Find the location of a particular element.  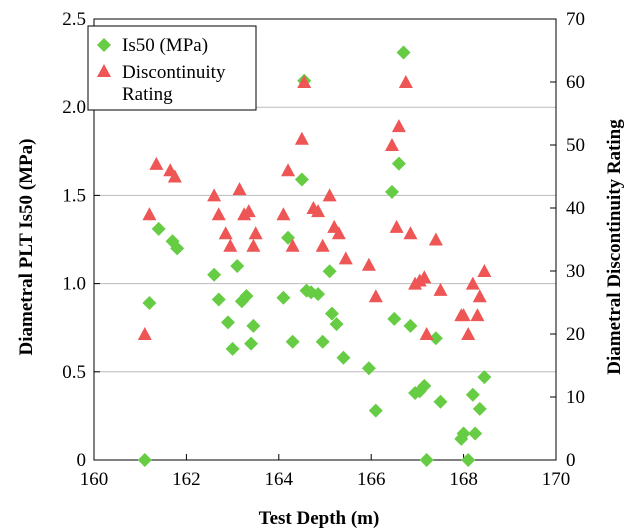

y2-tick-label: 70 is located at coordinates (575, 19).